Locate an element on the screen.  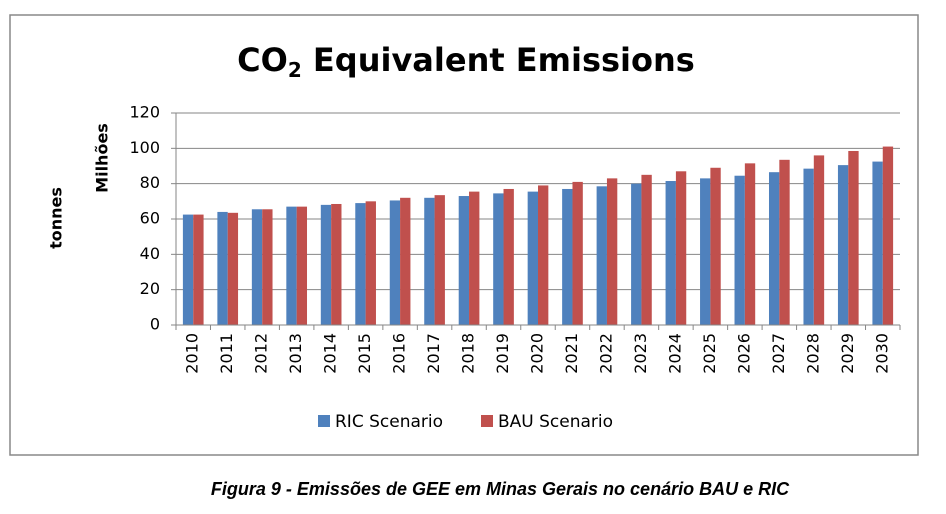
x-tick-label: 2017 is located at coordinates (433, 353).